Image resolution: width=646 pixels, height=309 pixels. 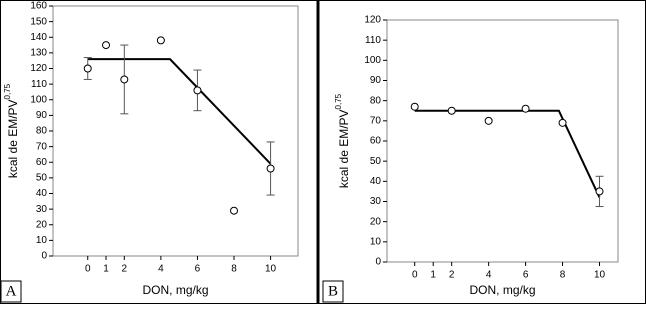 I want to click on panel-label: A, so click(x=11, y=291).